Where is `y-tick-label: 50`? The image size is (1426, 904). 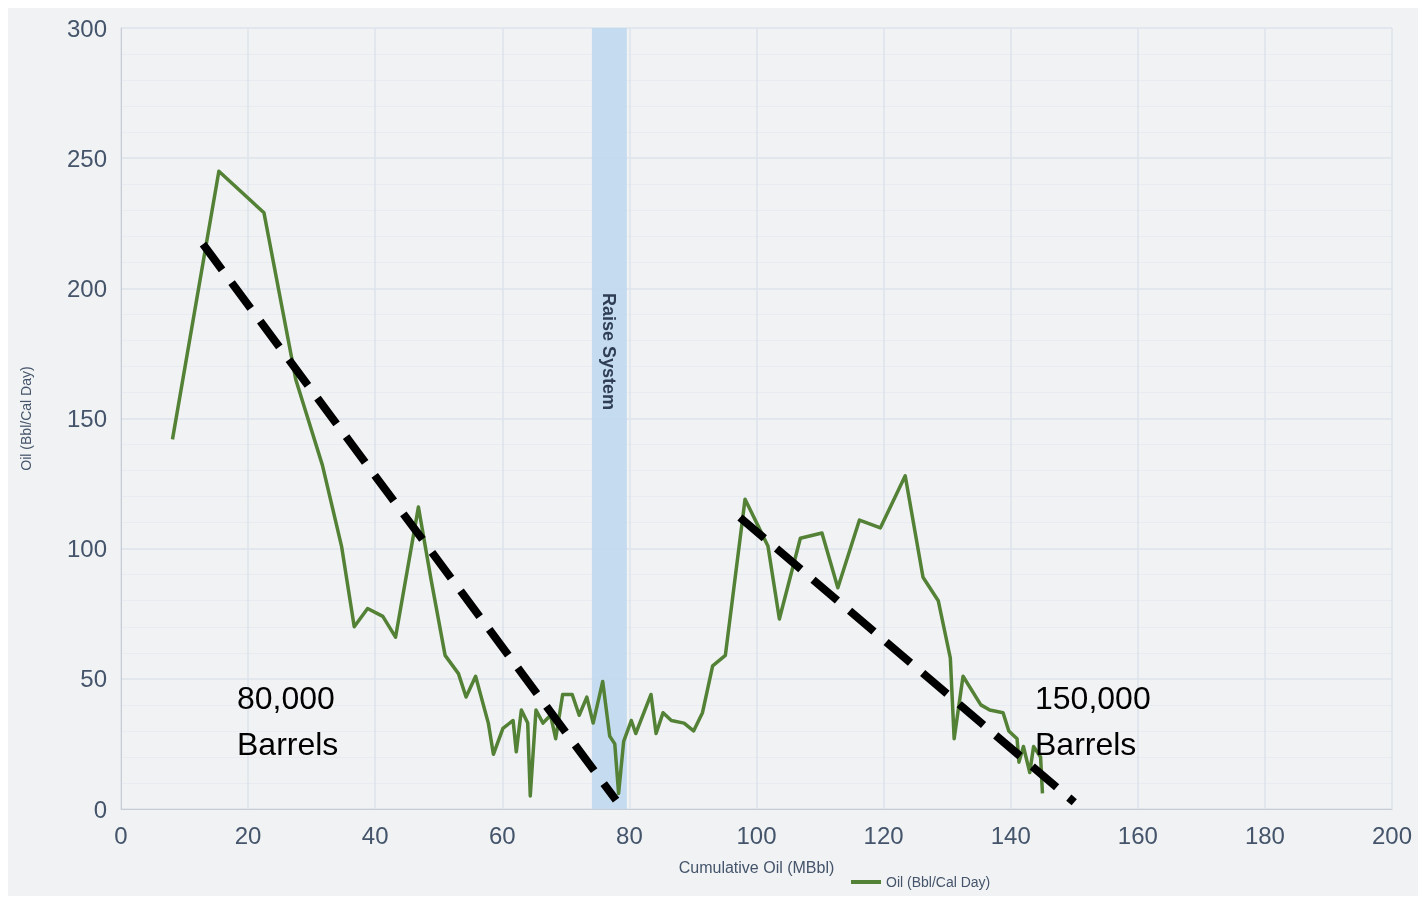
y-tick-label: 50 is located at coordinates (93, 679).